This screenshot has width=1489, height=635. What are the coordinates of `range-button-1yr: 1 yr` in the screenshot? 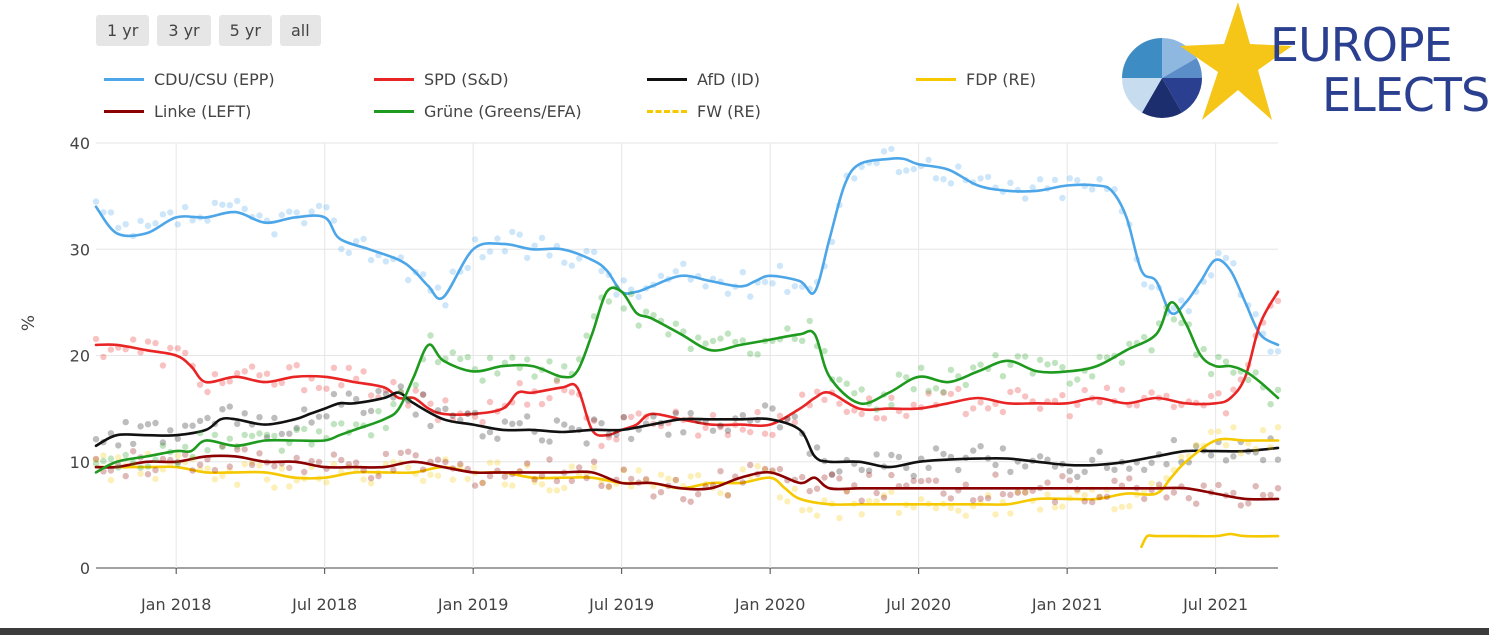 It's located at (123, 30).